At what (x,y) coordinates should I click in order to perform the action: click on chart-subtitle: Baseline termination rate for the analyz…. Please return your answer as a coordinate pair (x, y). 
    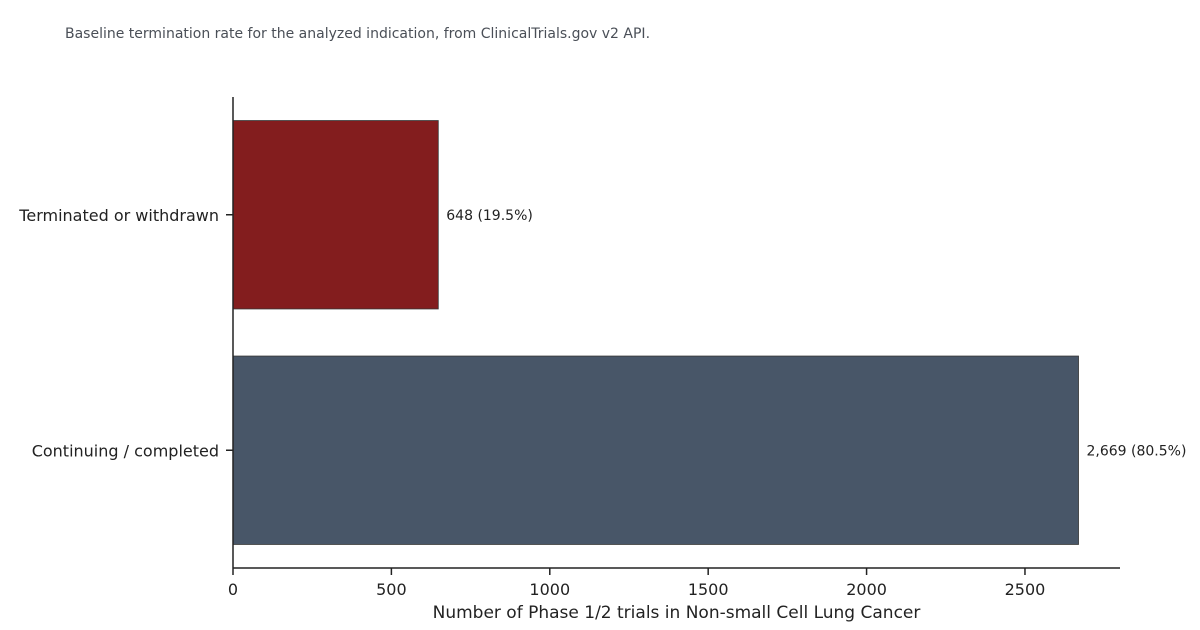
    Looking at the image, I should click on (358, 34).